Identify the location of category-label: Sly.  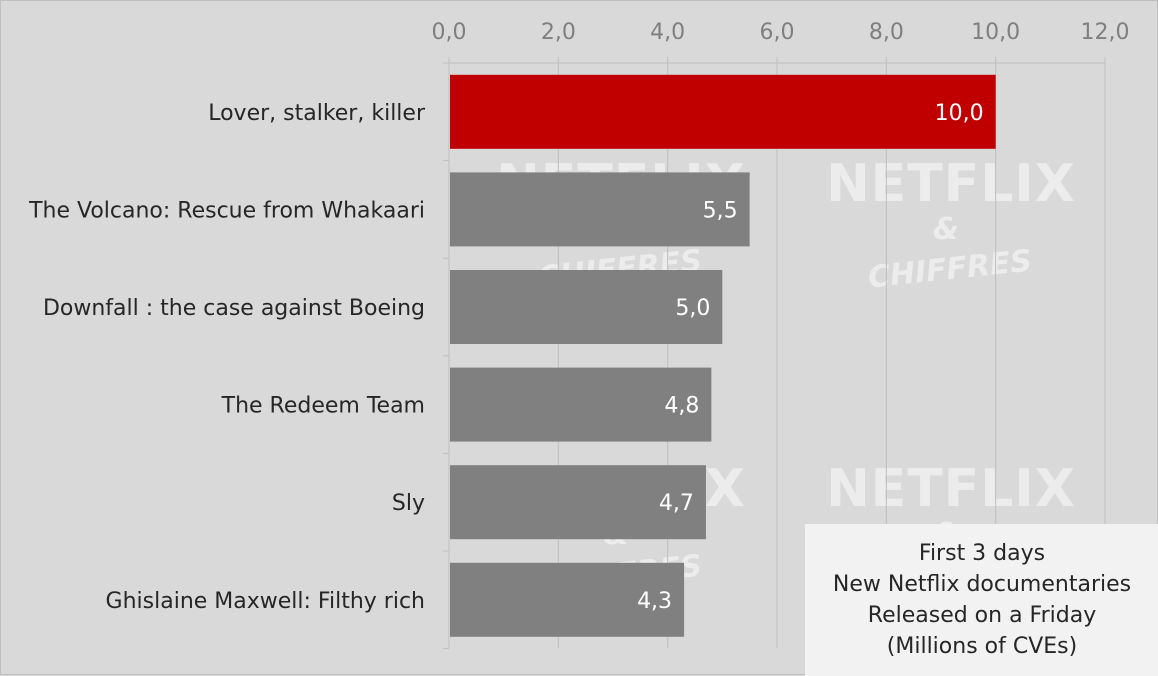
(408, 503).